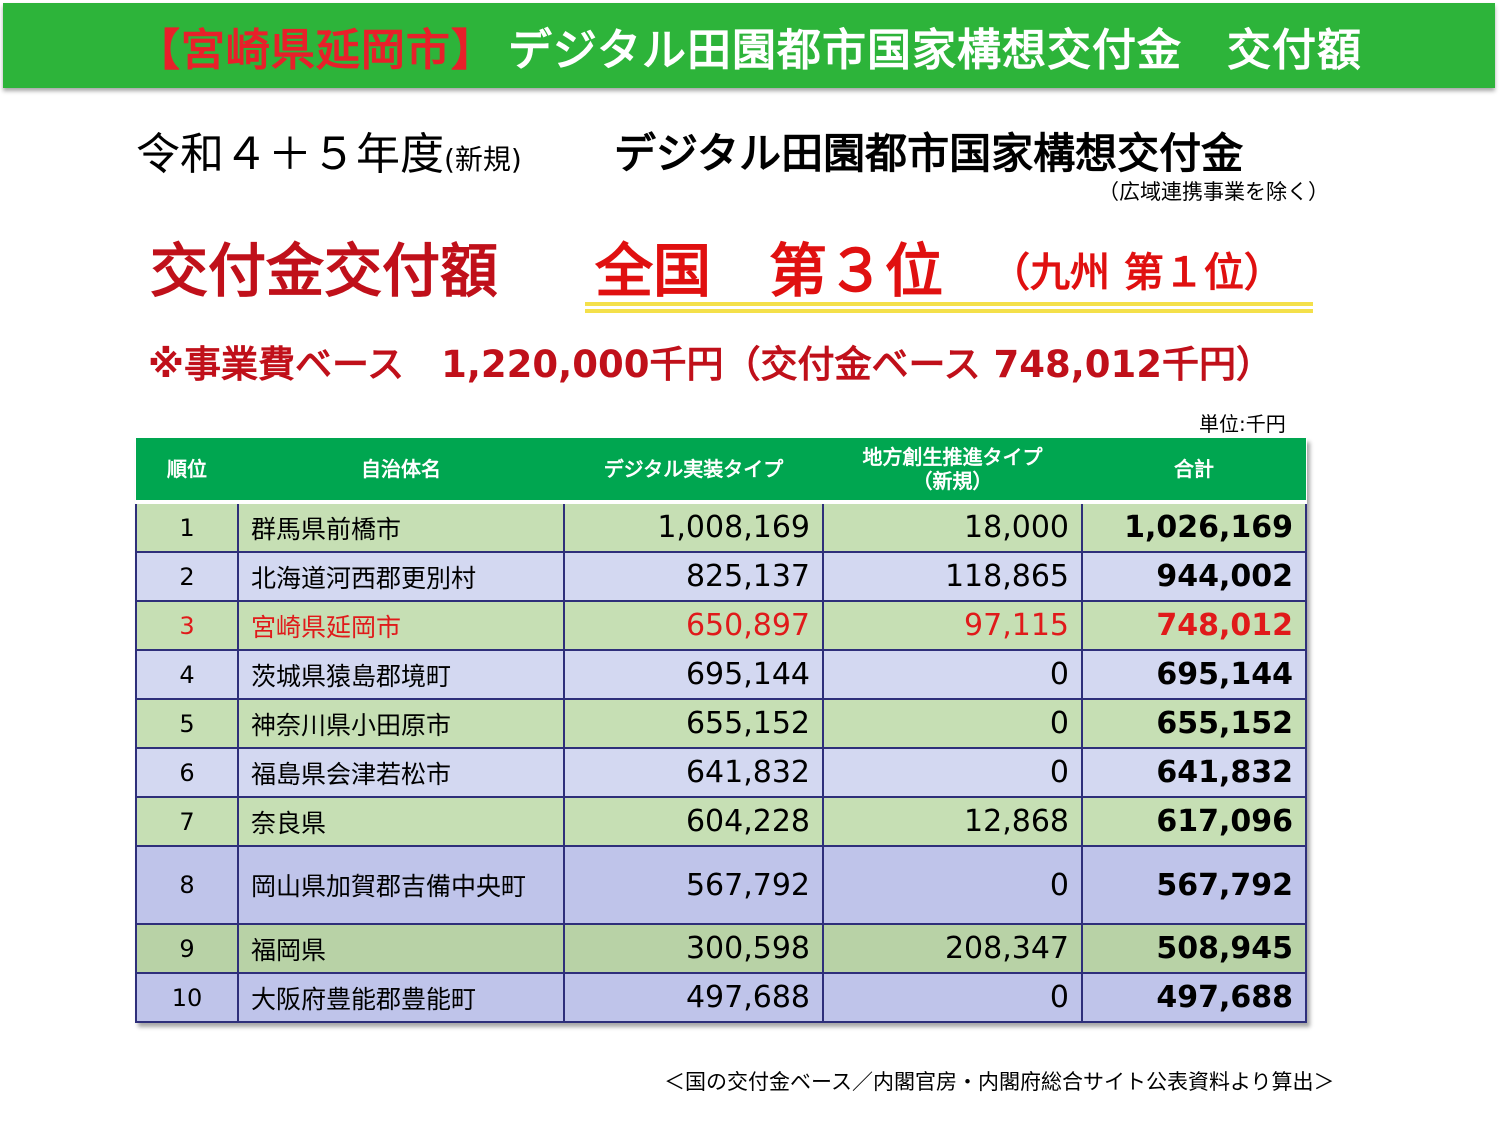  Describe the element at coordinates (693, 772) in the screenshot. I see `cell-digital: 641,832` at that location.